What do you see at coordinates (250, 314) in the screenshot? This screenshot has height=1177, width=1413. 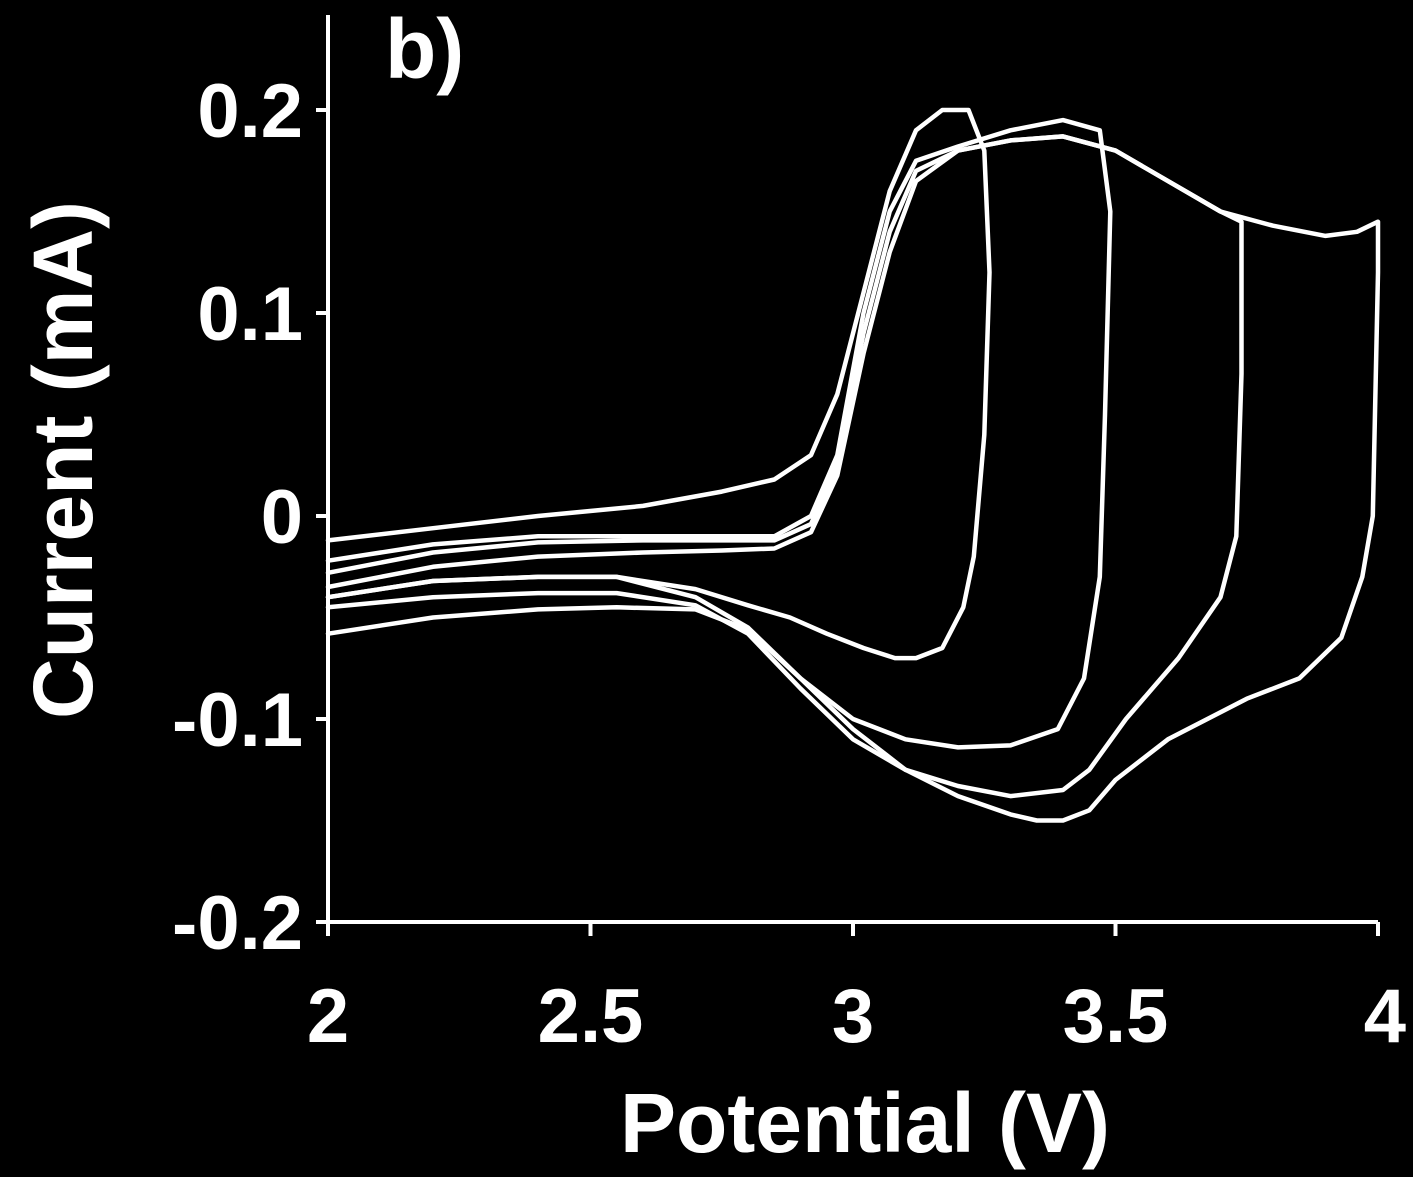 I see `y-tick-label: 0.1` at bounding box center [250, 314].